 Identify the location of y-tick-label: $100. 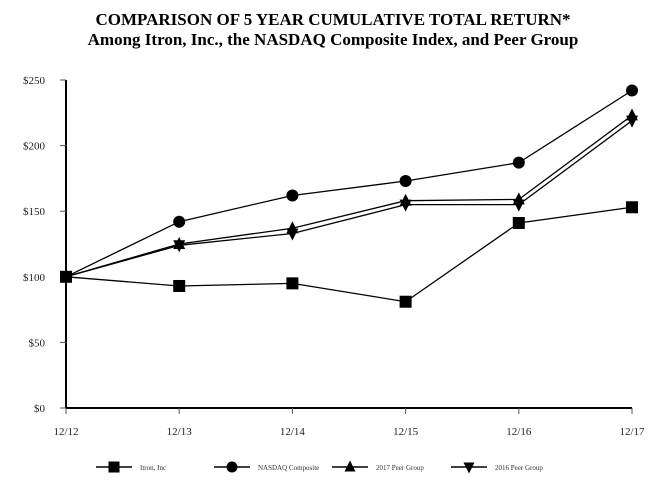
(34, 278).